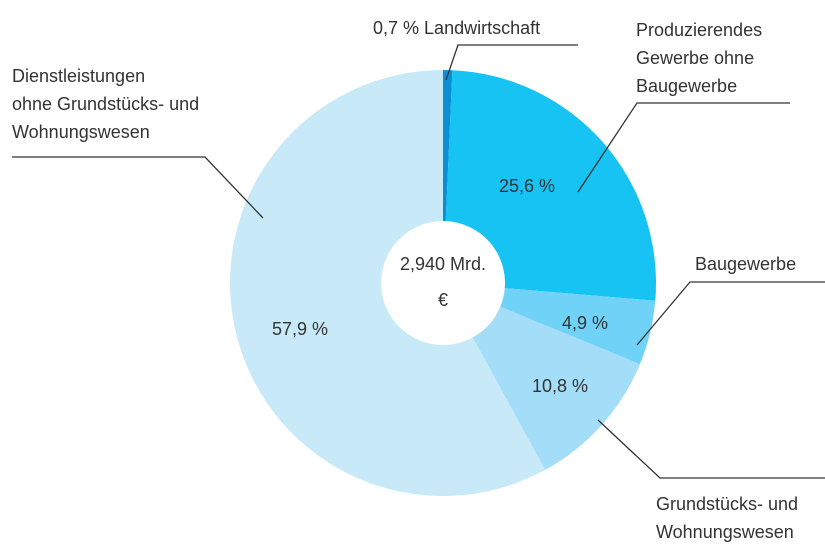 This screenshot has height=552, width=825. I want to click on value-label: 4,9 %, so click(585, 323).